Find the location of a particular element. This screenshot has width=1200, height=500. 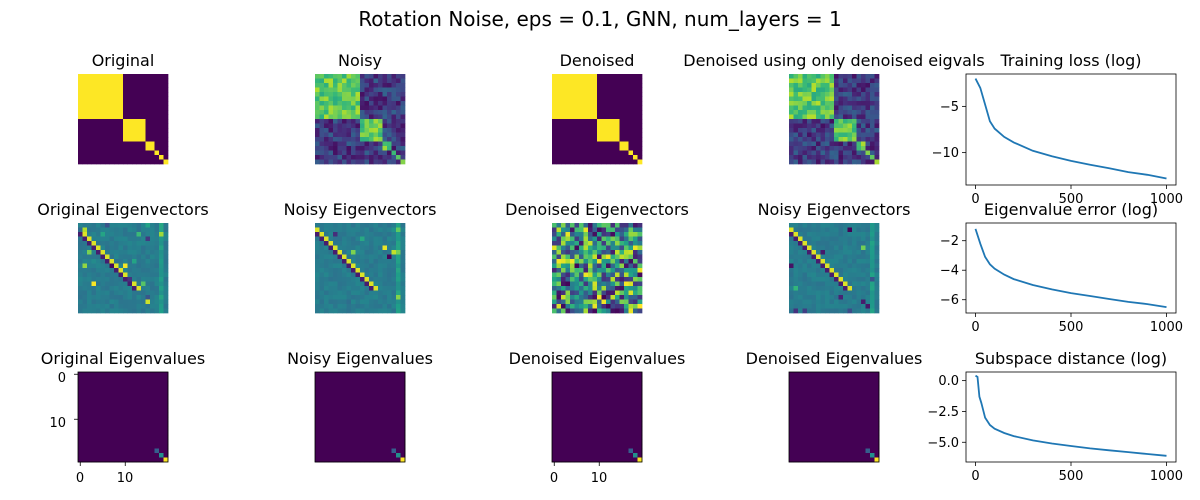

heatmap-frame is located at coordinates (123, 417).